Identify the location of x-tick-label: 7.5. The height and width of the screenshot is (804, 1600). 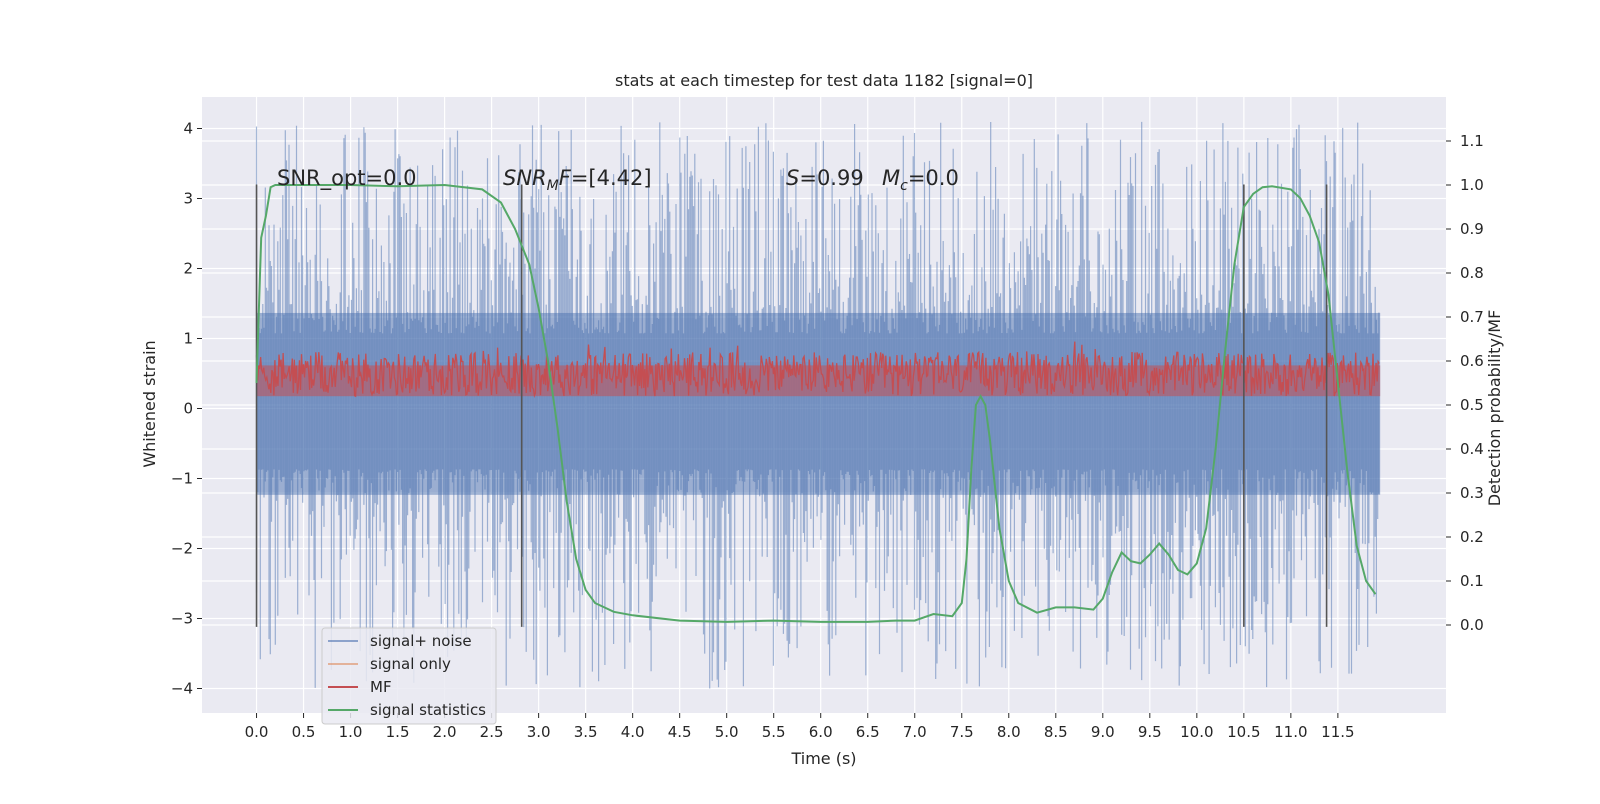
(962, 732).